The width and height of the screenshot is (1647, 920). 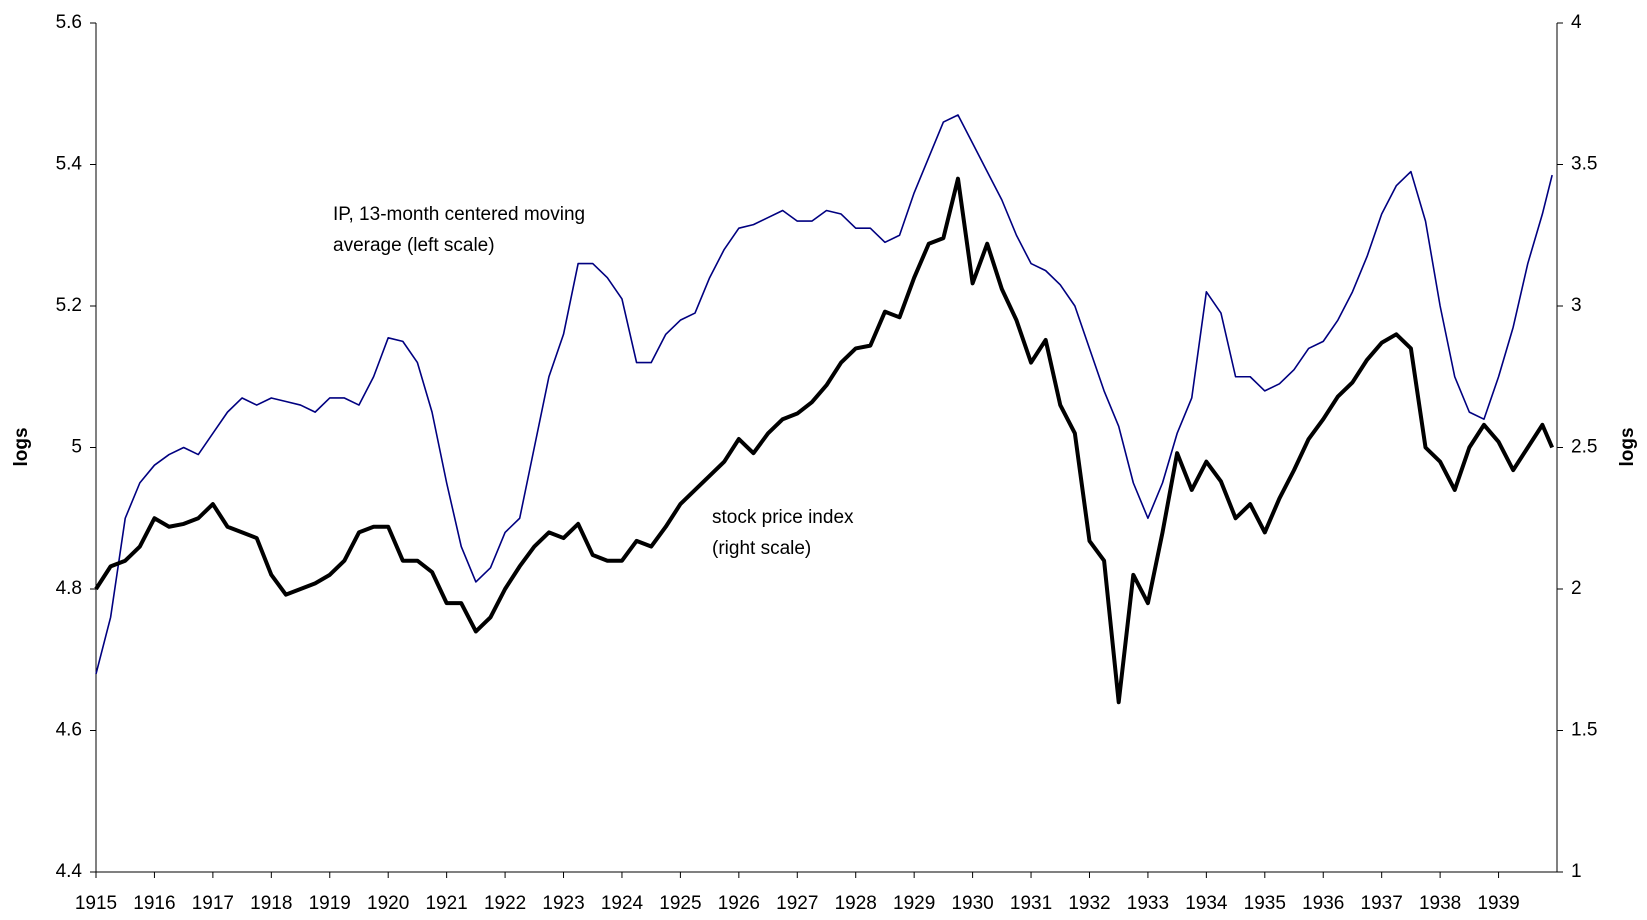 I want to click on y2-tick-label: 3.5, so click(x=1584, y=164).